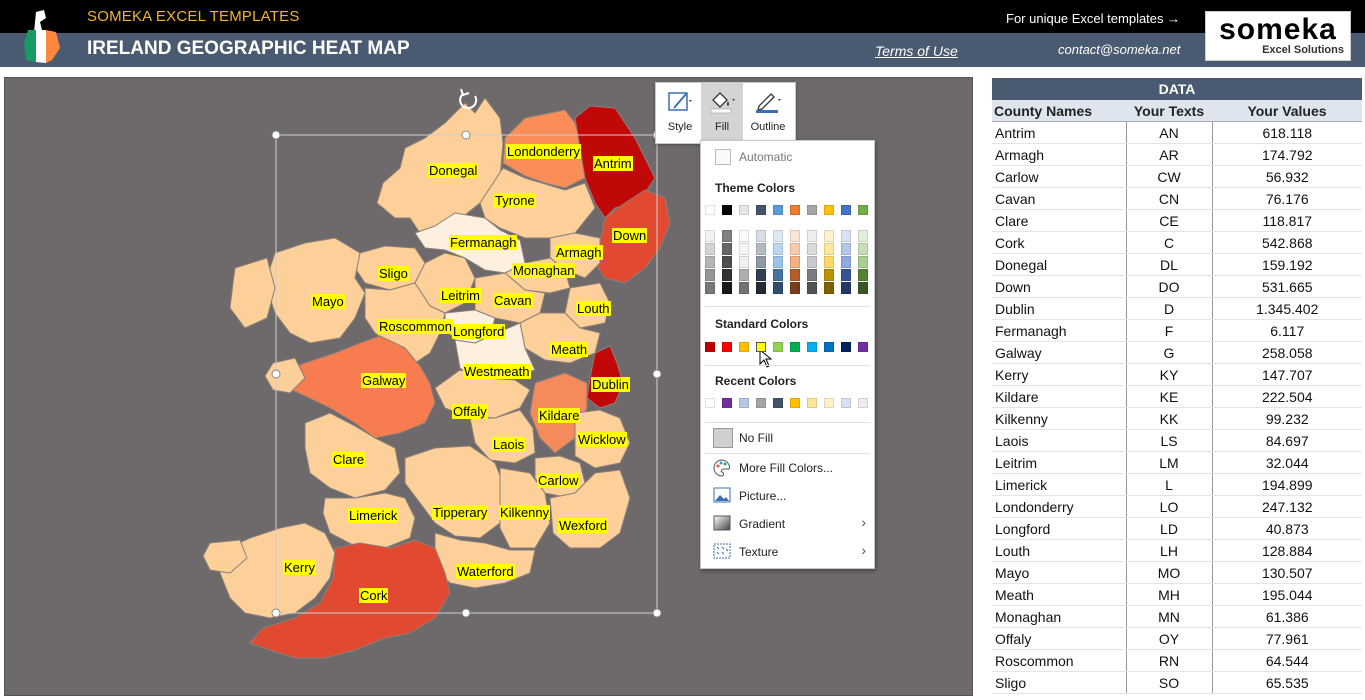  What do you see at coordinates (1119, 49) in the screenshot?
I see `contact-email-link: contact@someka.net` at bounding box center [1119, 49].